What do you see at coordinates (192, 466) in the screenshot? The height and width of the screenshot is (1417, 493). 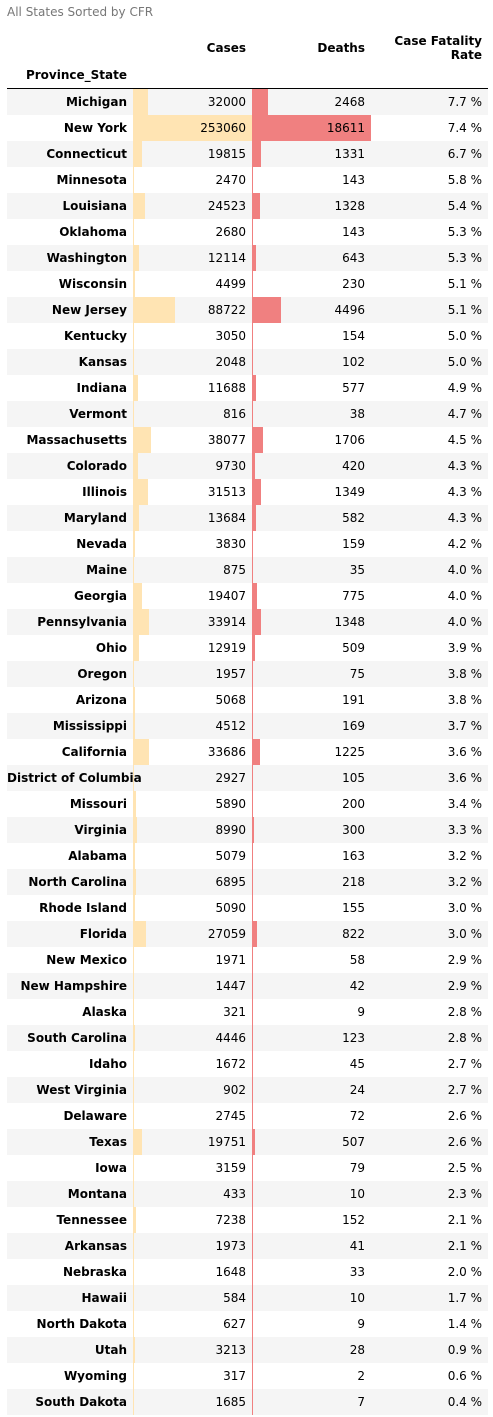 I see `cases-cell: 9730` at bounding box center [192, 466].